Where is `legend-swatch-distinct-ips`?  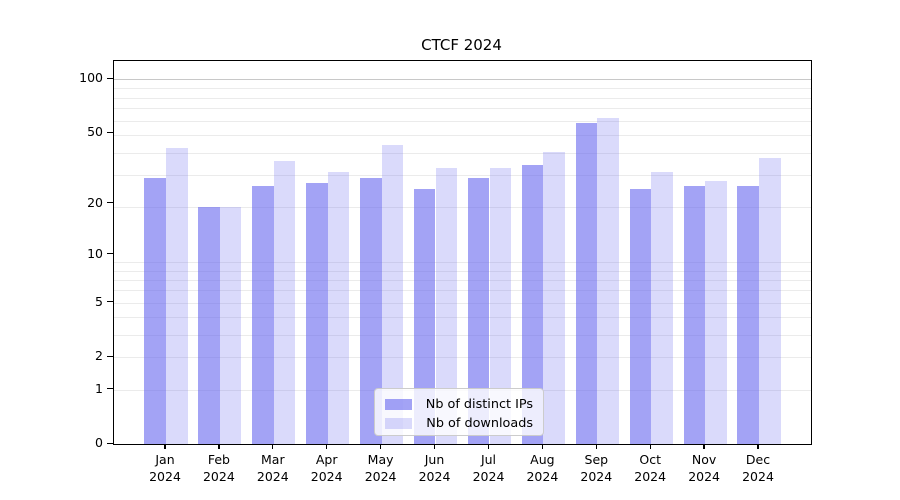
legend-swatch-distinct-ips is located at coordinates (398, 404).